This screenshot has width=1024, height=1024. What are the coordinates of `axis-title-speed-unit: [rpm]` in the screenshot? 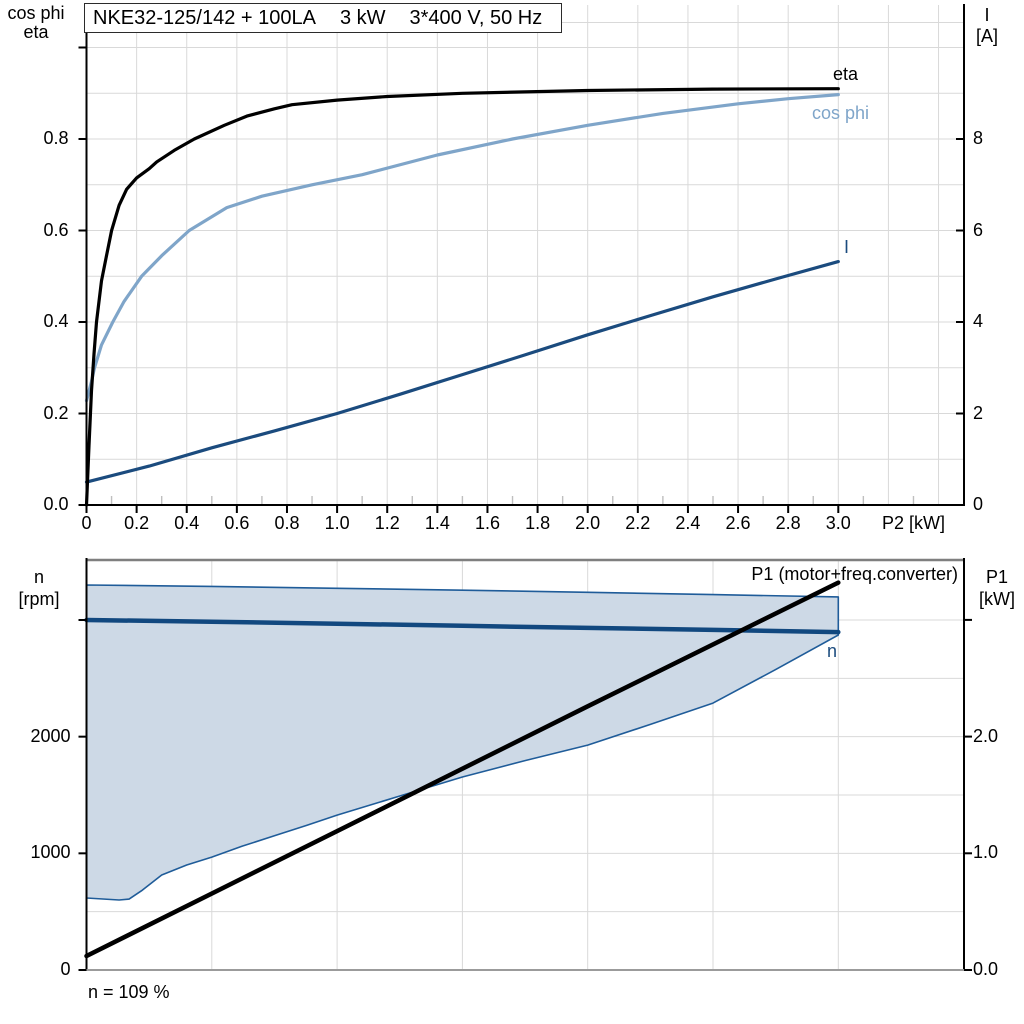 It's located at (39, 599).